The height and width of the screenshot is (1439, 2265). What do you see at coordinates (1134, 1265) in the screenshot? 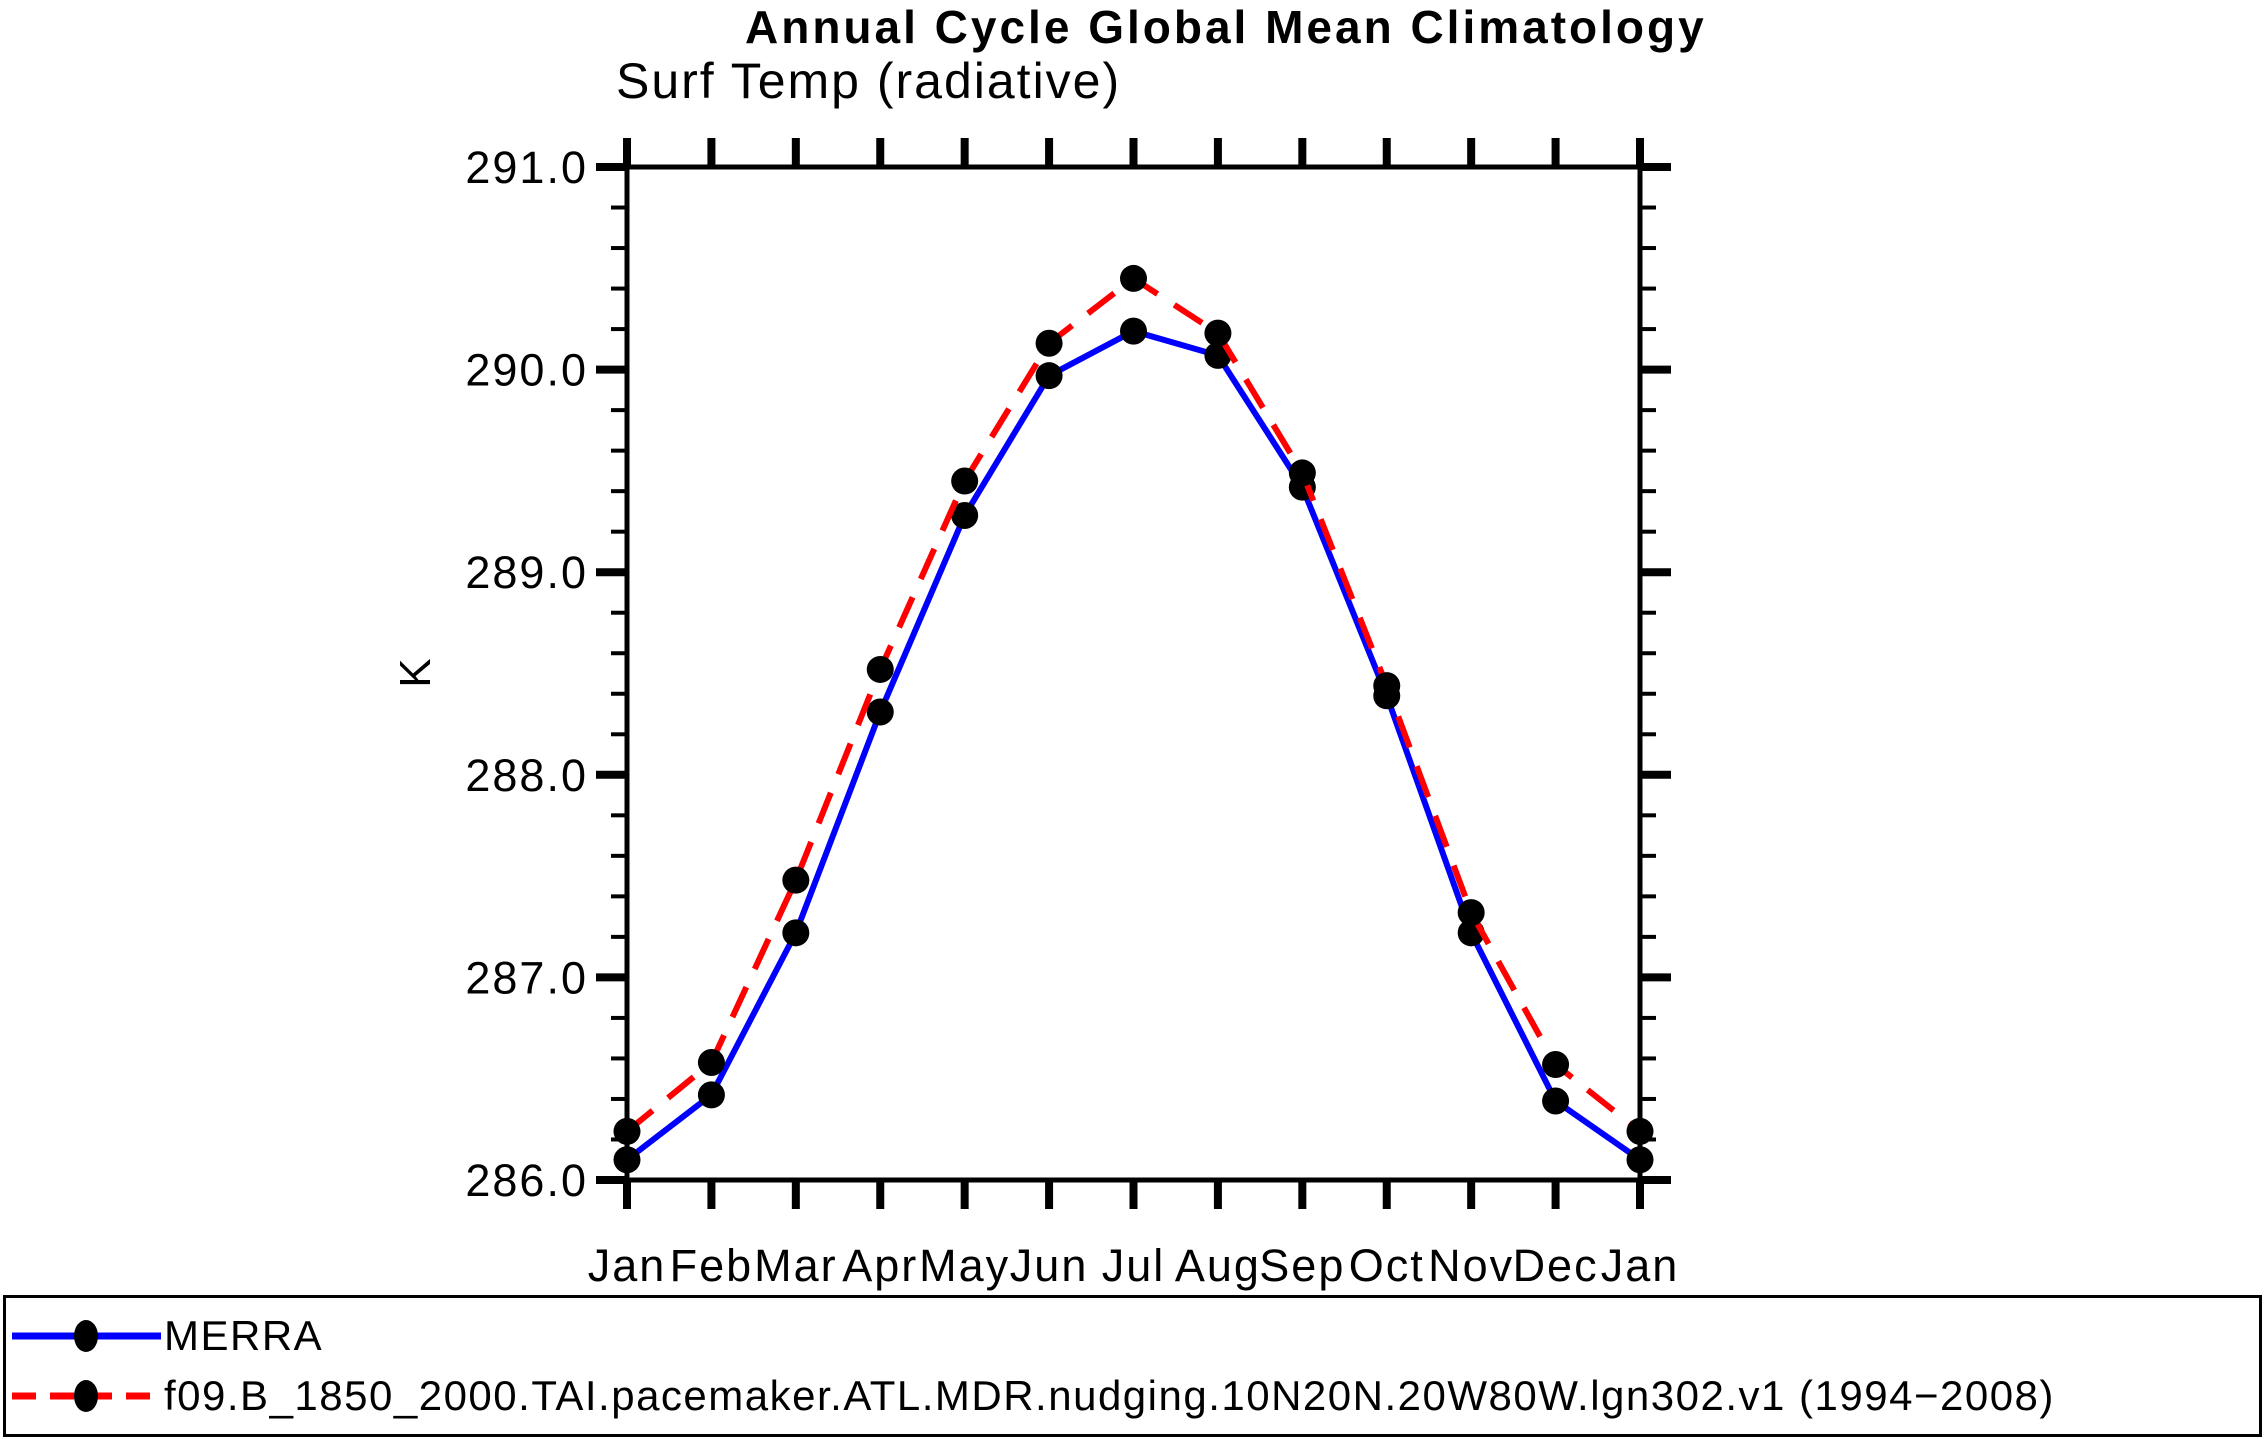
I see `month-label: Jul` at bounding box center [1134, 1265].